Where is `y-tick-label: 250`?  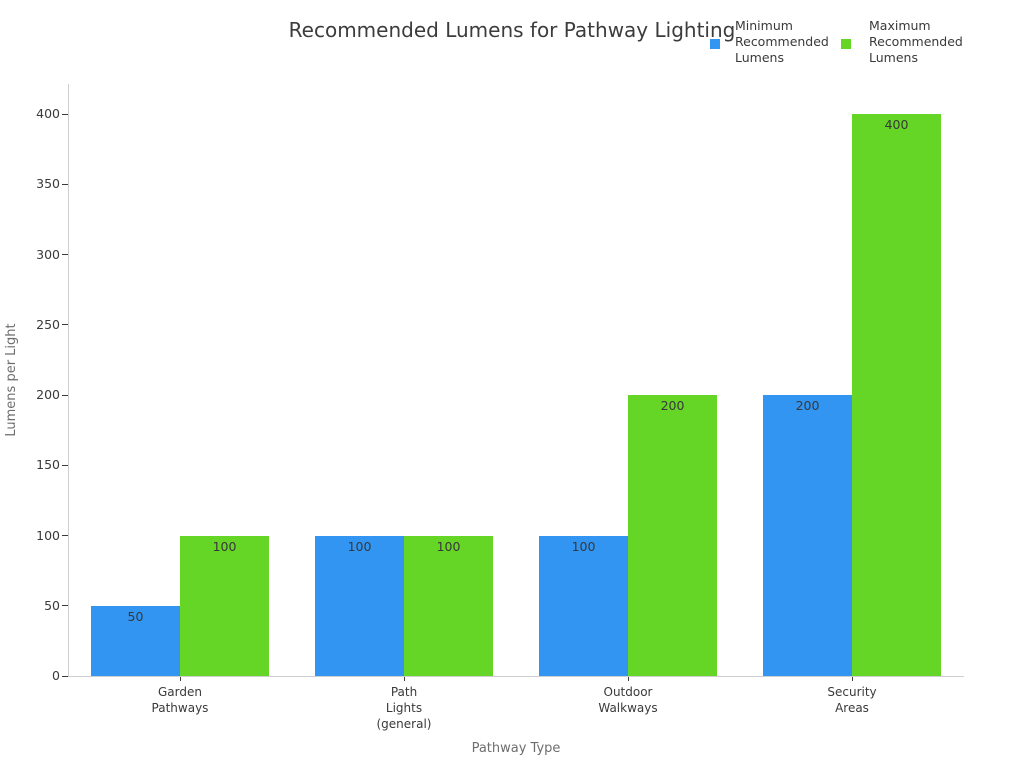
y-tick-label: 250 is located at coordinates (48, 324).